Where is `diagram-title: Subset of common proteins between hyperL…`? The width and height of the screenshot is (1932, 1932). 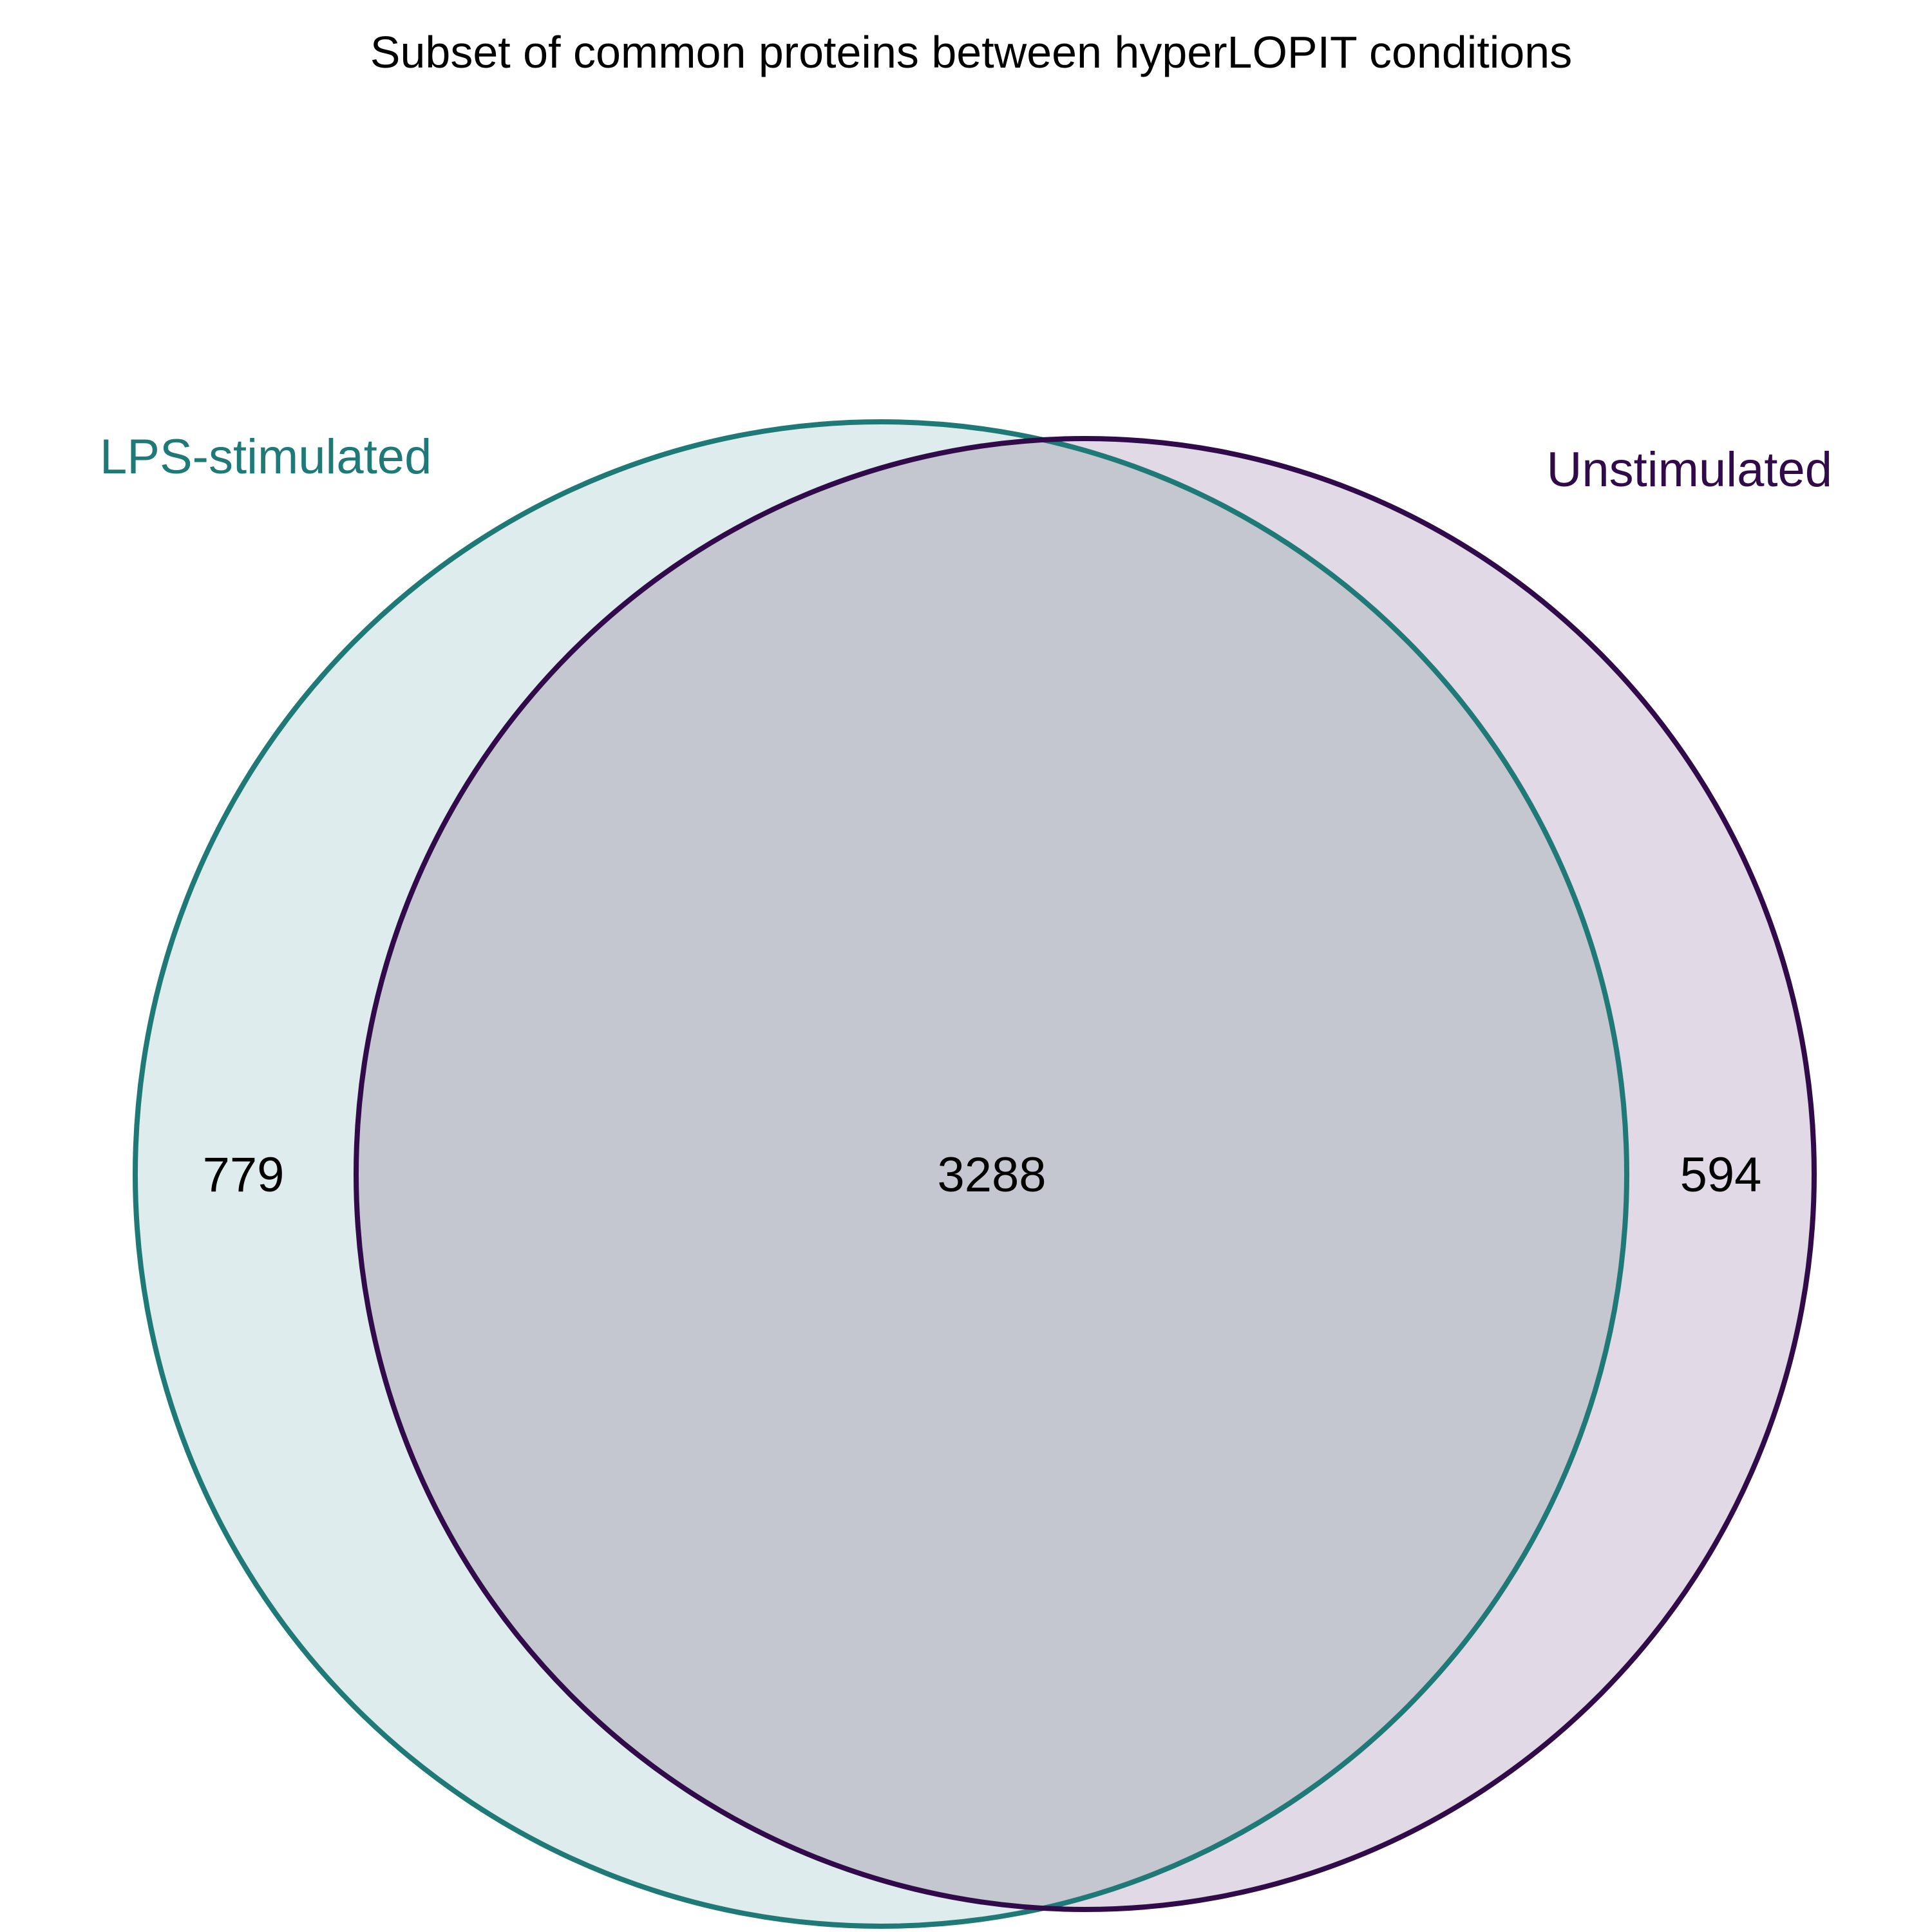
diagram-title: Subset of common proteins between hyperL… is located at coordinates (971, 52).